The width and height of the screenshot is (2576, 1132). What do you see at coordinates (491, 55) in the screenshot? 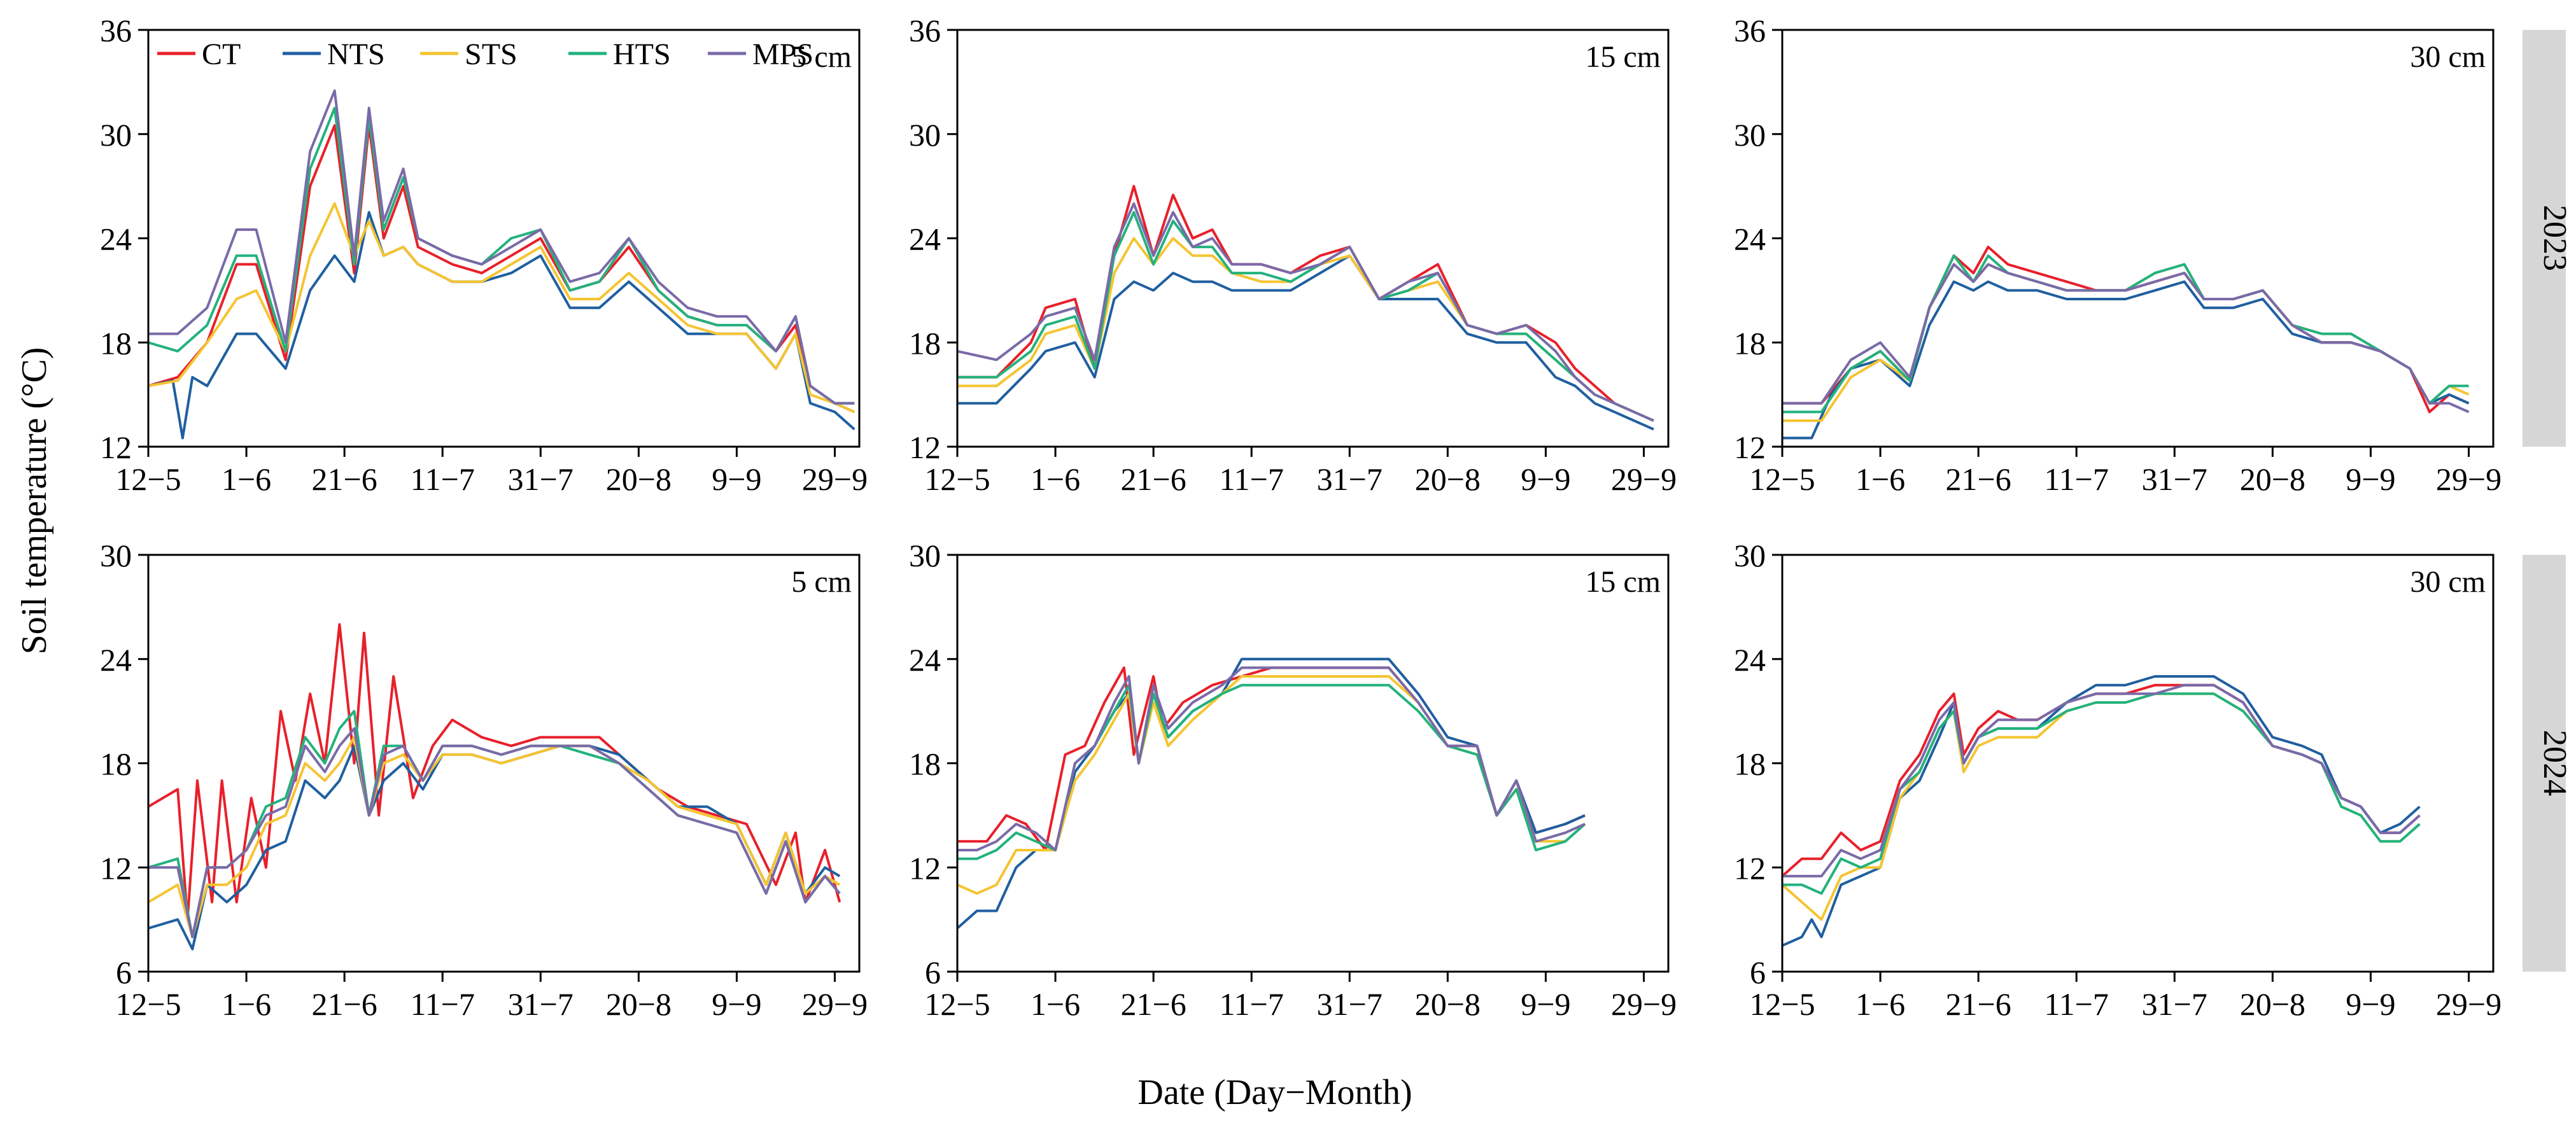
I see `legend-label-sts: STS` at bounding box center [491, 55].